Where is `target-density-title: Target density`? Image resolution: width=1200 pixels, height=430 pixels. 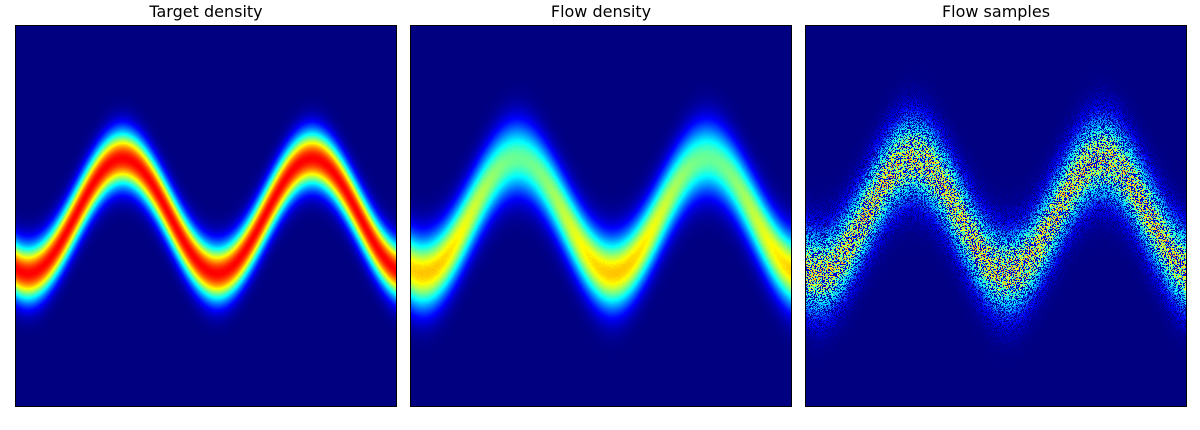
target-density-title: Target density is located at coordinates (206, 11).